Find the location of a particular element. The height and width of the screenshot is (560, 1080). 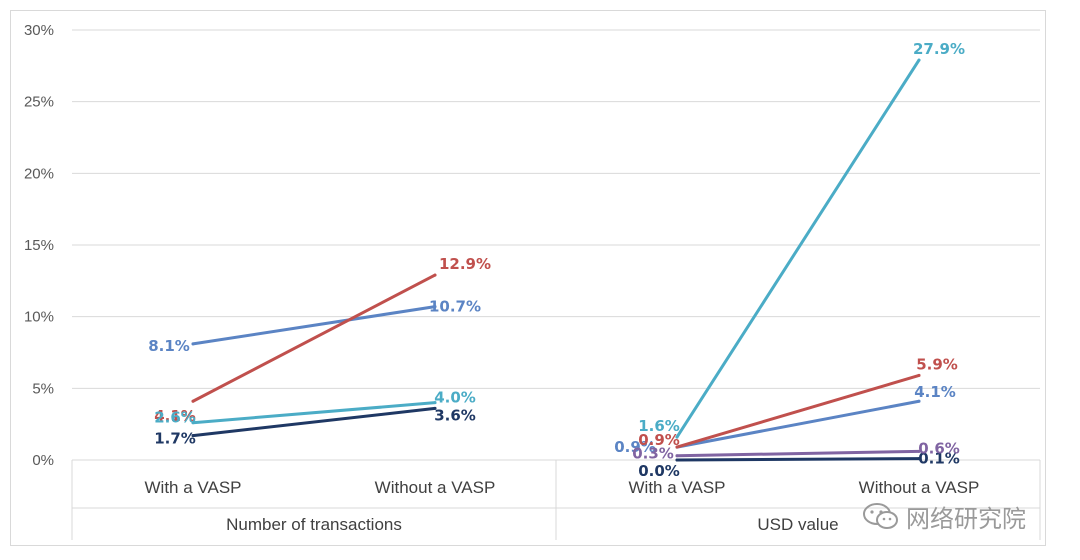

y-tick-label: 10% is located at coordinates (39, 317).